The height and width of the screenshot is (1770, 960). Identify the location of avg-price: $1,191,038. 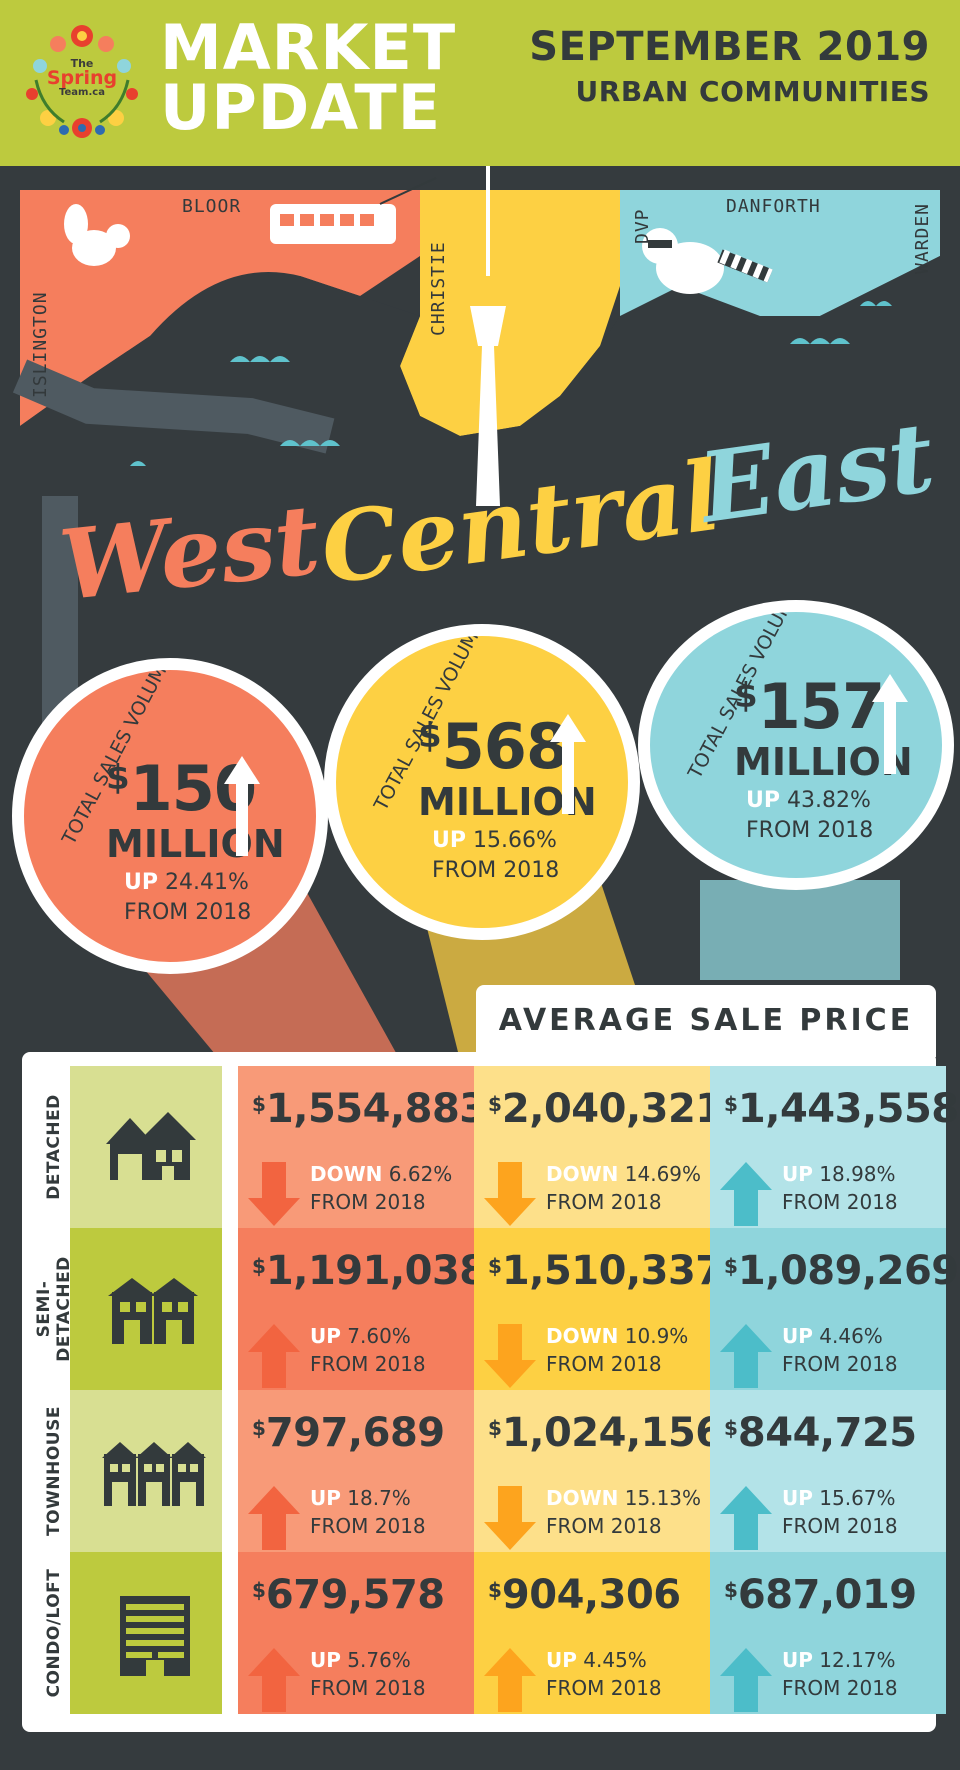
(369, 1271).